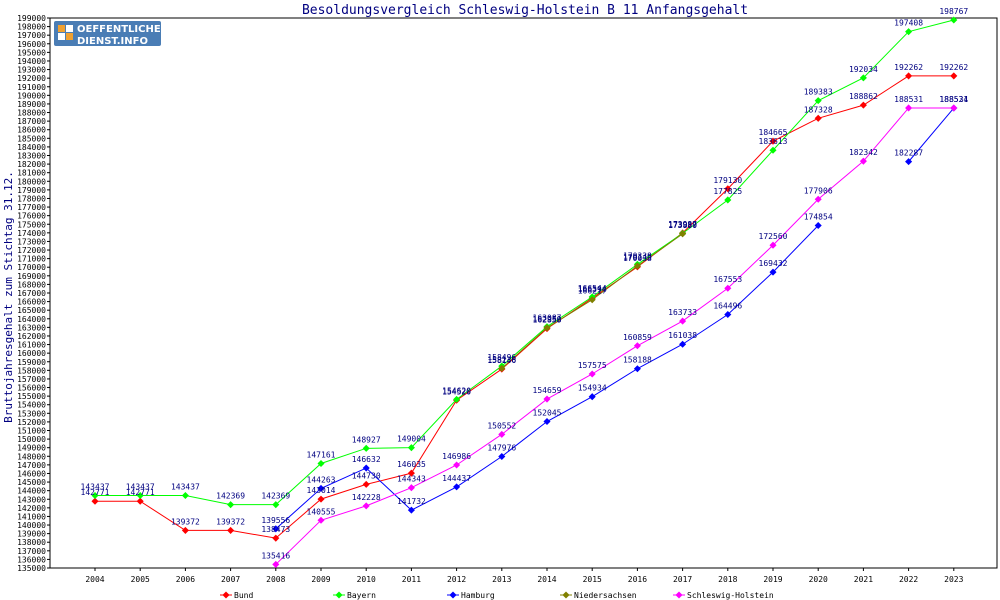 The width and height of the screenshot is (1000, 600). What do you see at coordinates (31, 379) in the screenshot?
I see `y-tick-label: 157000` at bounding box center [31, 379].